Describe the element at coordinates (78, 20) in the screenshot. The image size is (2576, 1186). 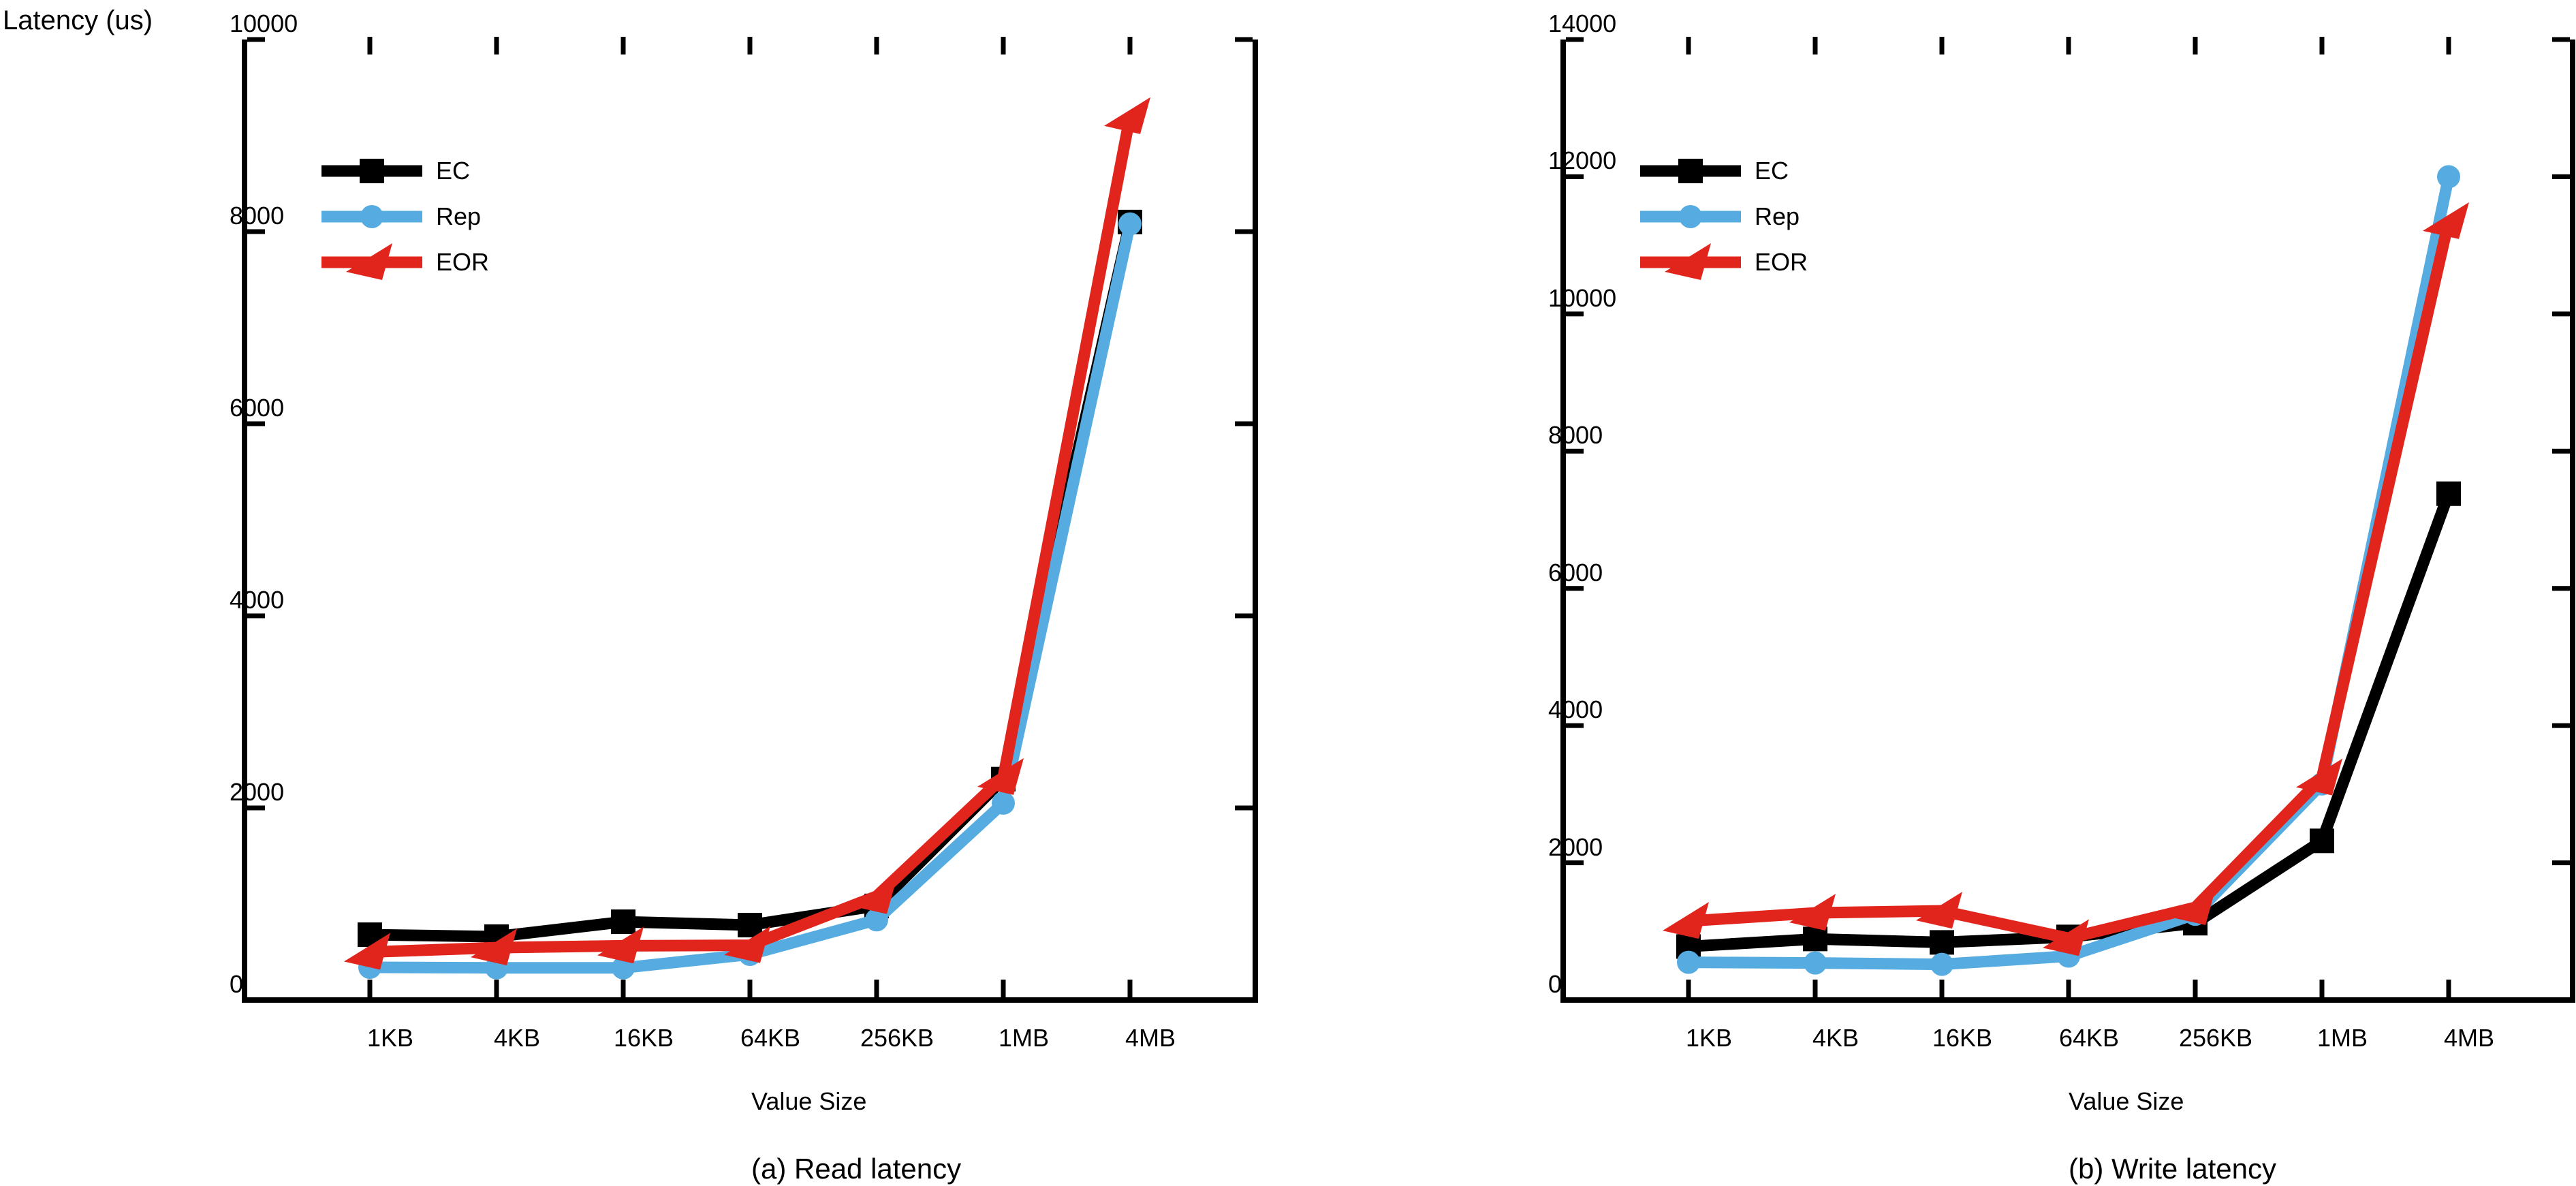
I see `y-axis-title: Latency (us)` at that location.